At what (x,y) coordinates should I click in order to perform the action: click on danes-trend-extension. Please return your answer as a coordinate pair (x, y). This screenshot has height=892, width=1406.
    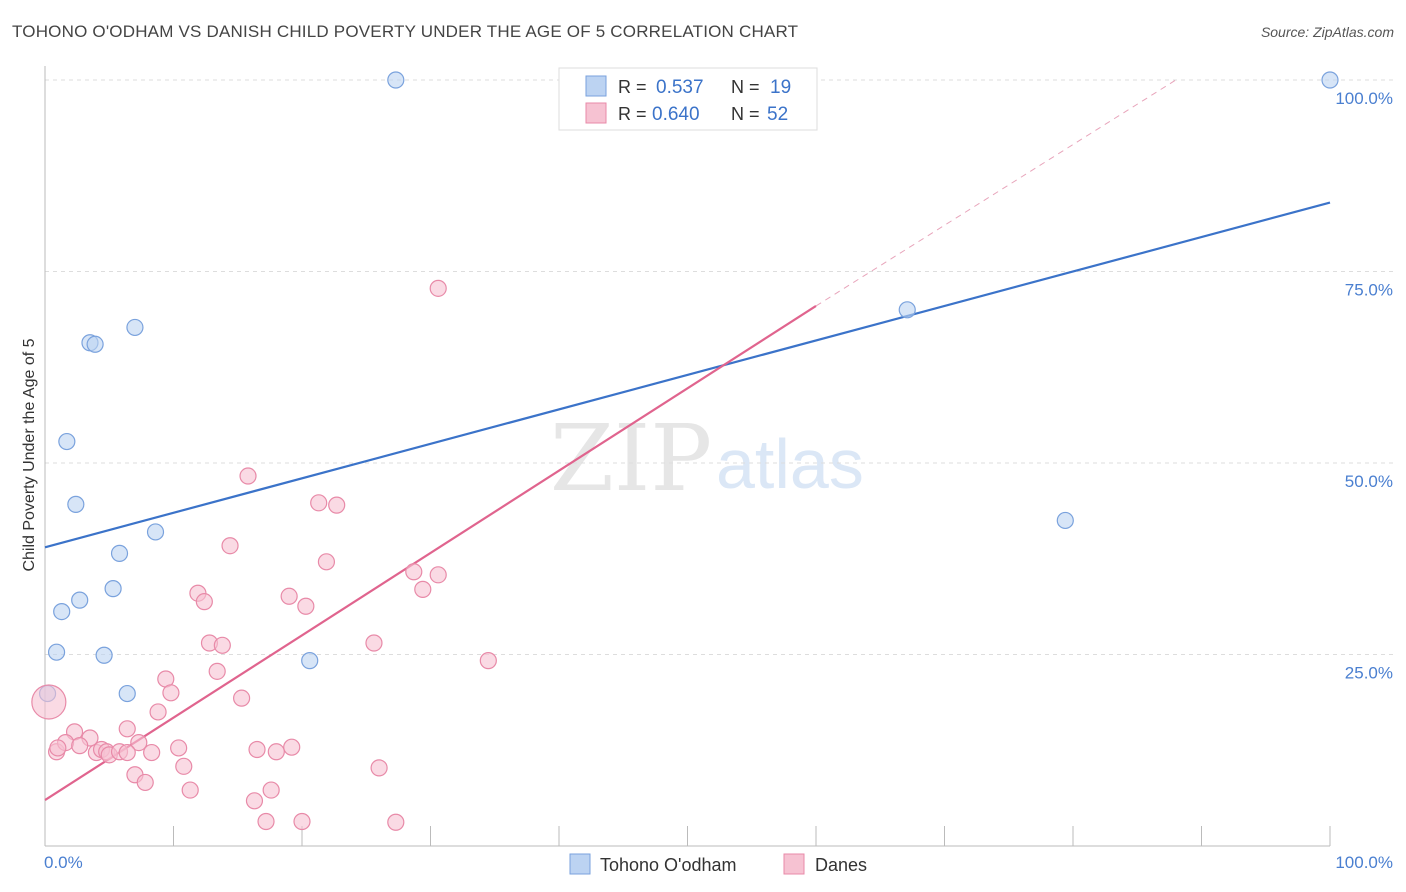
    Looking at the image, I should click on (996, 193).